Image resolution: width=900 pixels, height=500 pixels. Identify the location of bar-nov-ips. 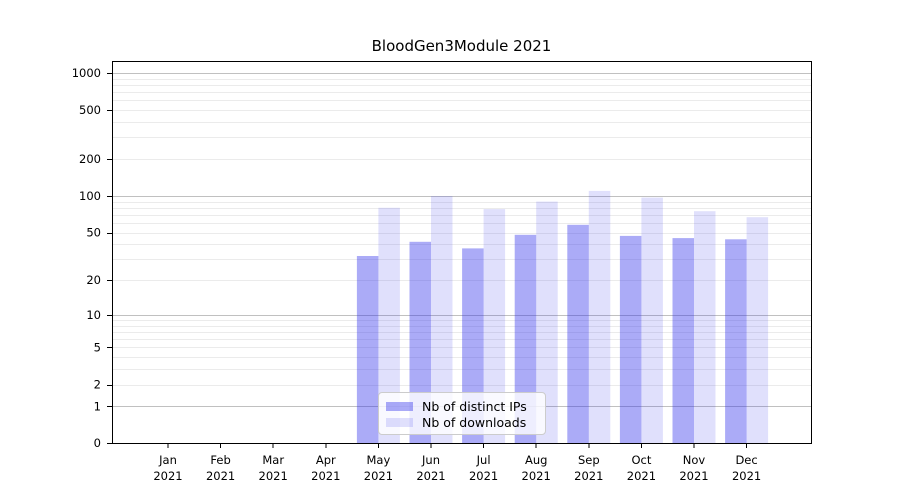
(683, 340).